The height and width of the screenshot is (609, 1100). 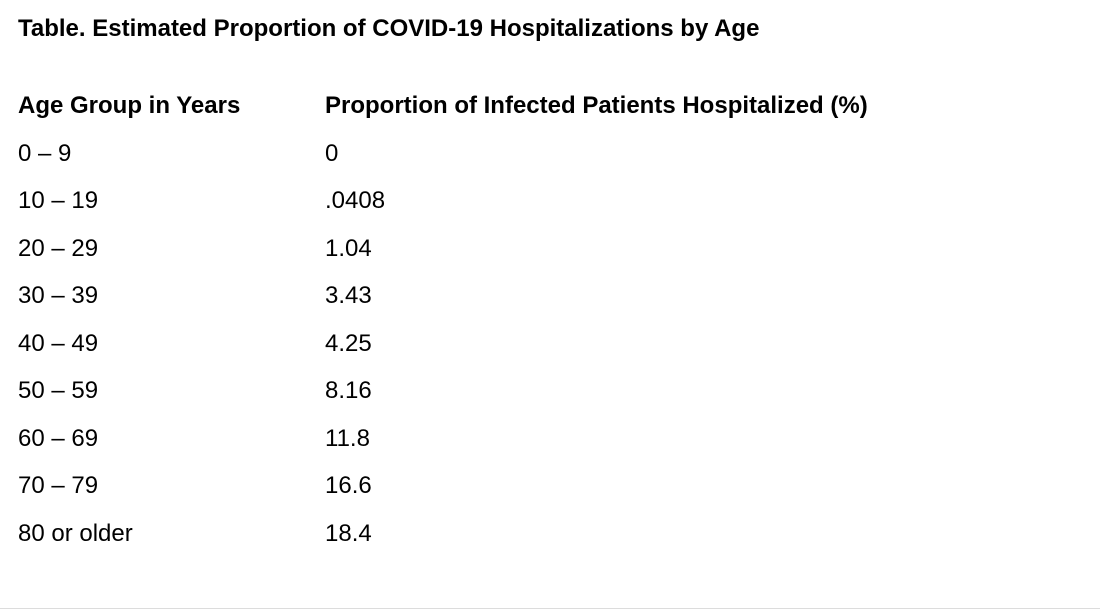 What do you see at coordinates (355, 200) in the screenshot?
I see `proportion-cell: .0408` at bounding box center [355, 200].